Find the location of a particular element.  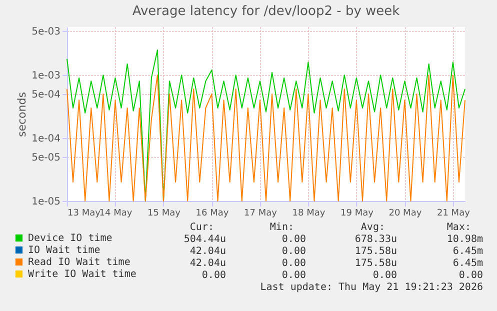

x-tick-label: 16 May is located at coordinates (213, 213).